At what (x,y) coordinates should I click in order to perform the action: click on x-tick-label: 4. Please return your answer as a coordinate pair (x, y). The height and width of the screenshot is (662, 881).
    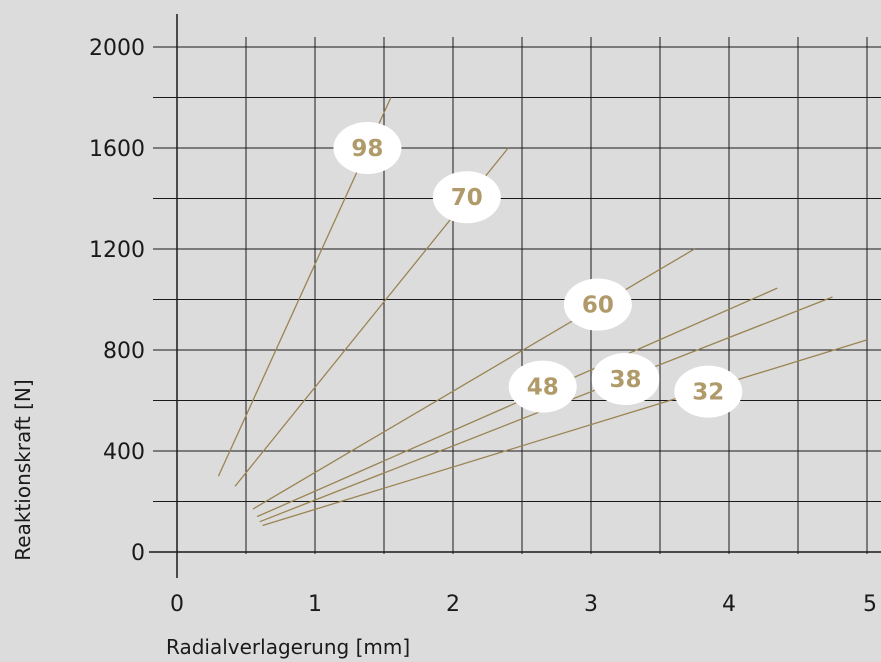
    Looking at the image, I should click on (729, 604).